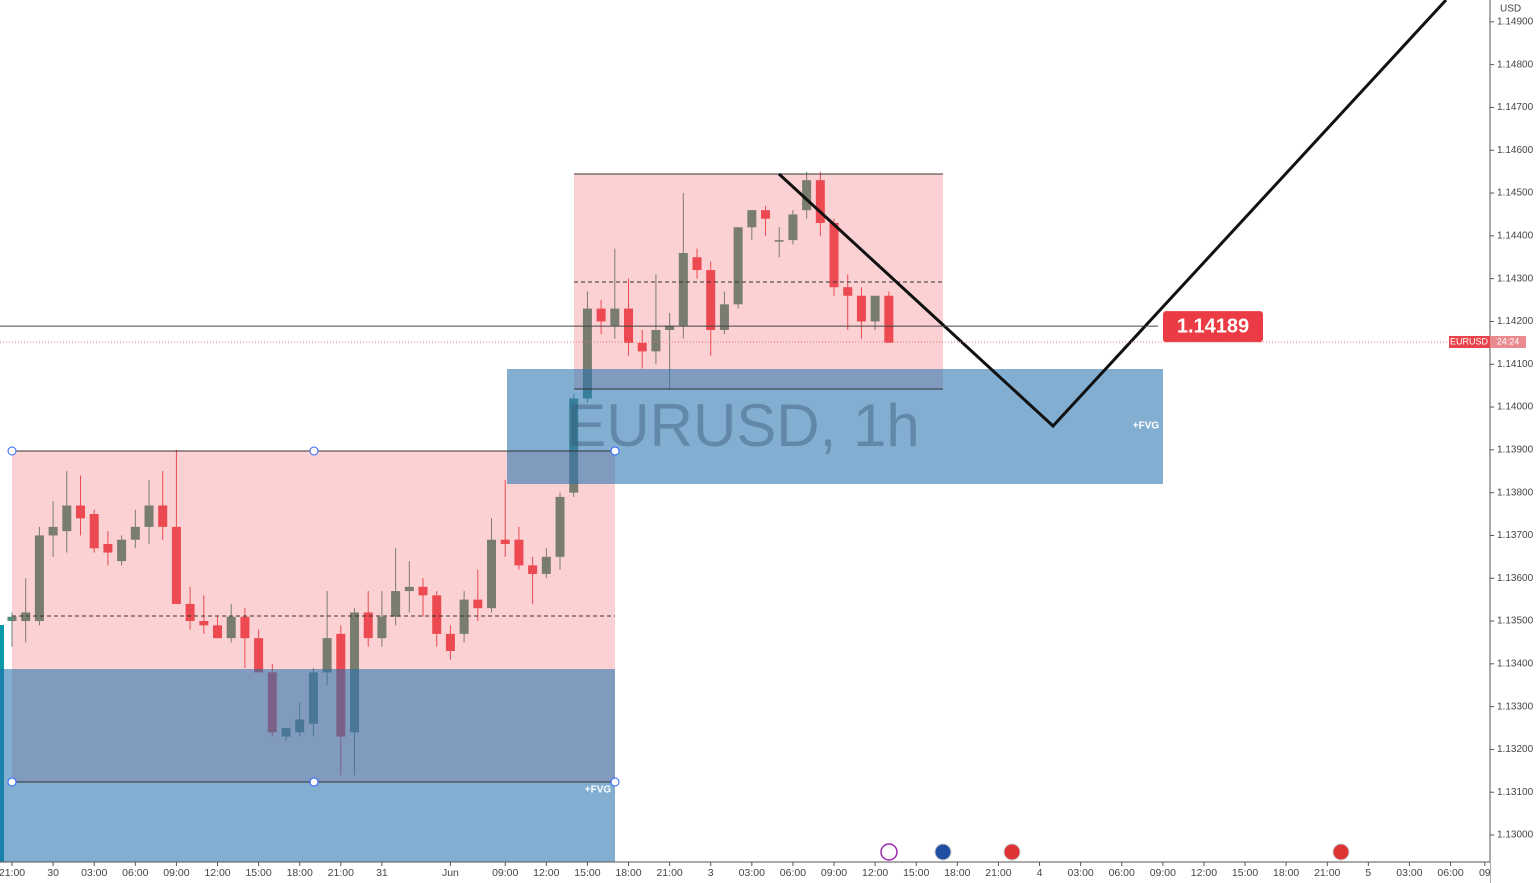 The width and height of the screenshot is (1536, 883). Describe the element at coordinates (1368, 873) in the screenshot. I see `x-tick-label: 5` at that location.